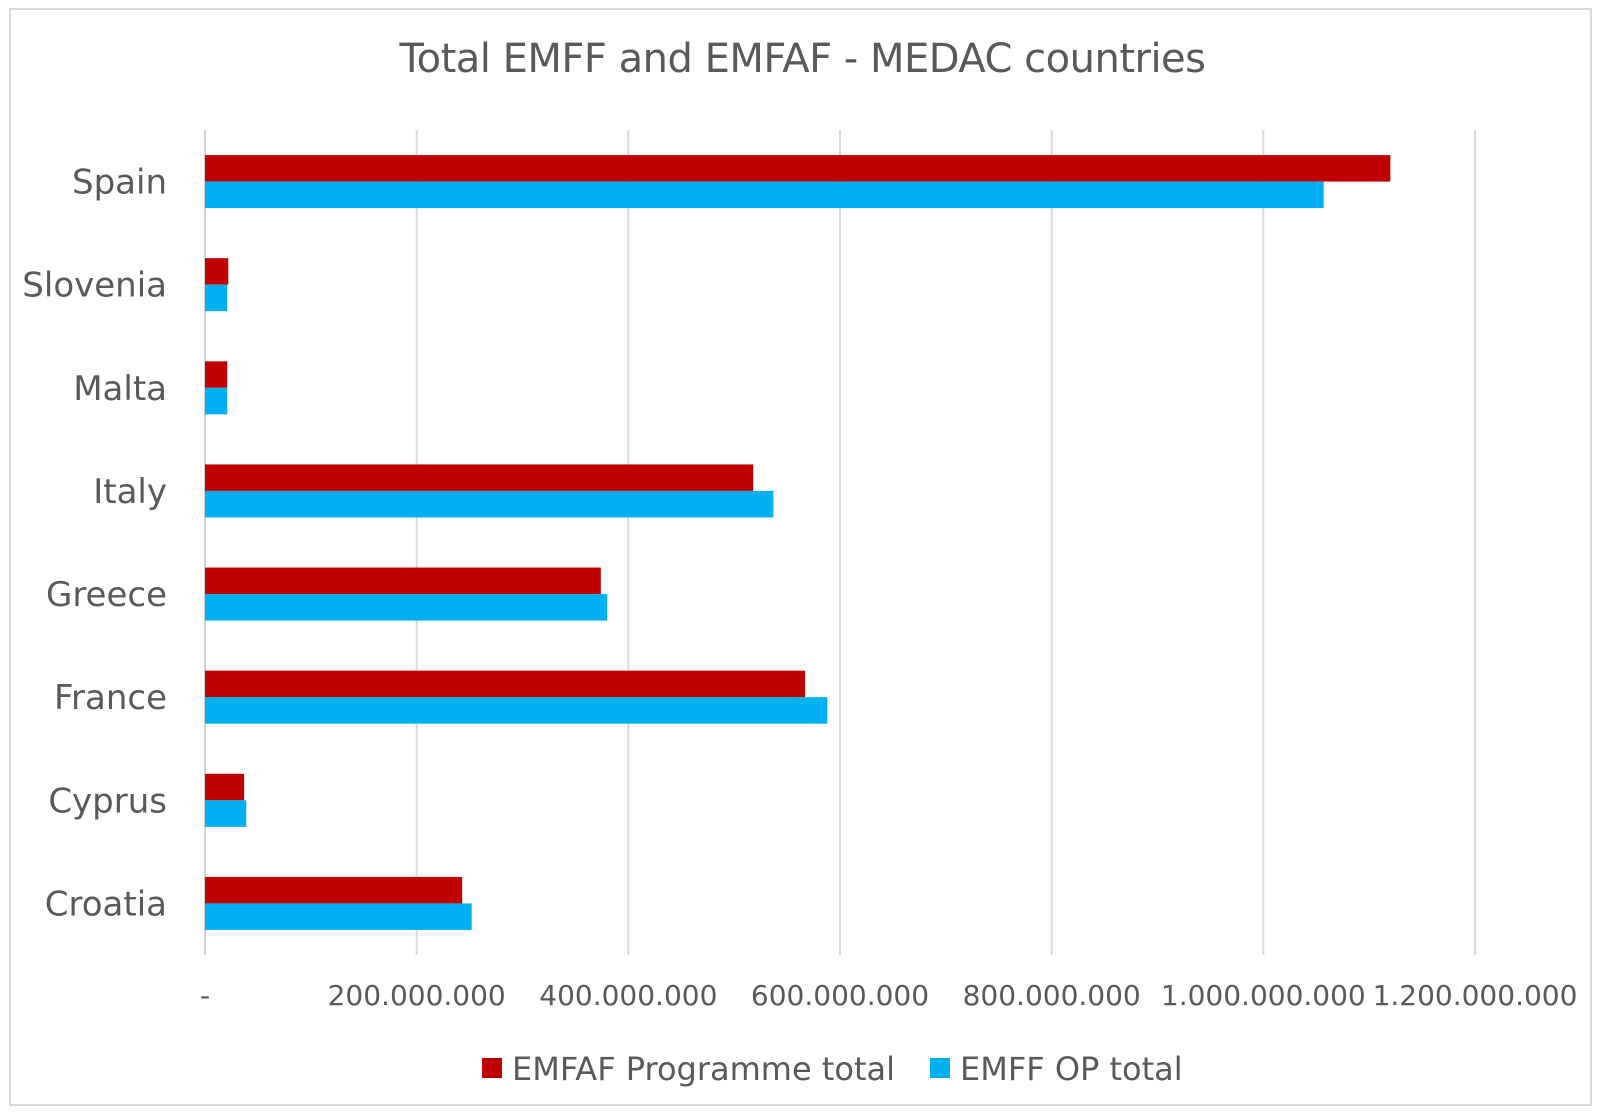  What do you see at coordinates (106, 904) in the screenshot?
I see `category-label: Croatia` at bounding box center [106, 904].